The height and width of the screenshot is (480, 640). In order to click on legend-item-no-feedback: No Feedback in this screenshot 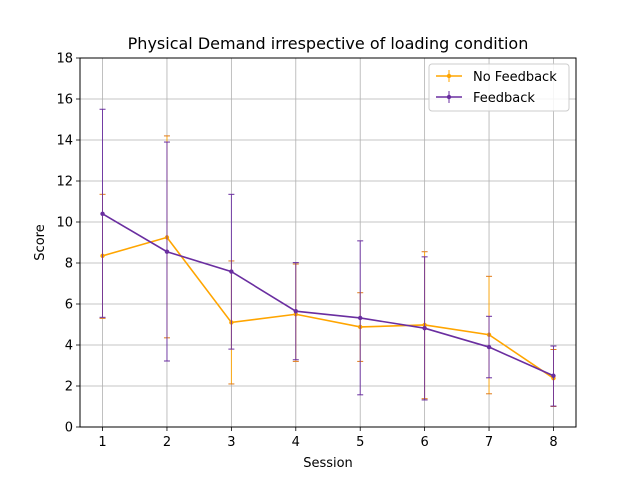, I will do `click(496, 77)`.